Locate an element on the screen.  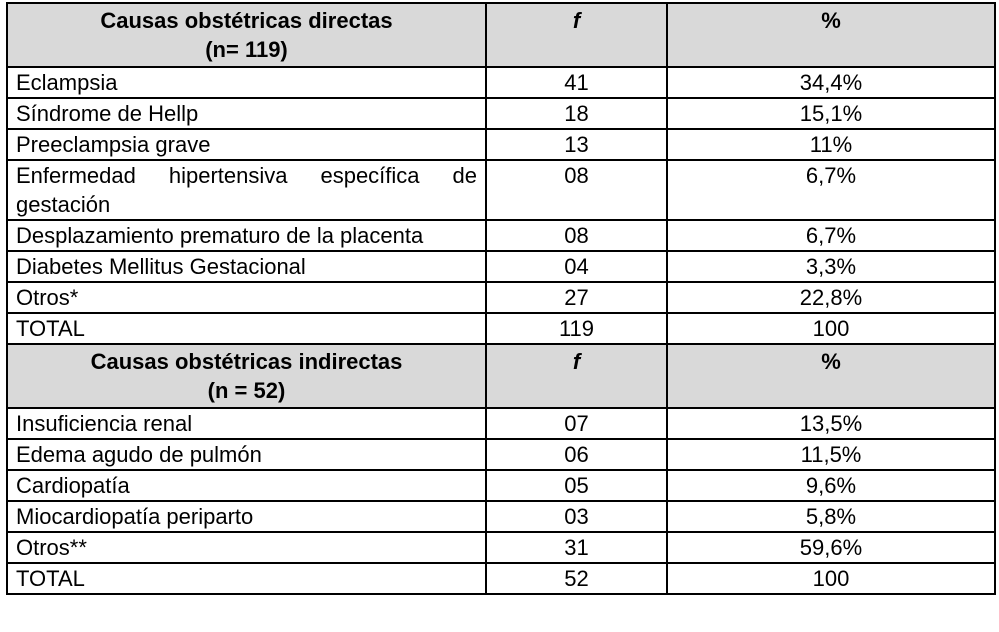
frequency-cell: 31 is located at coordinates (576, 547).